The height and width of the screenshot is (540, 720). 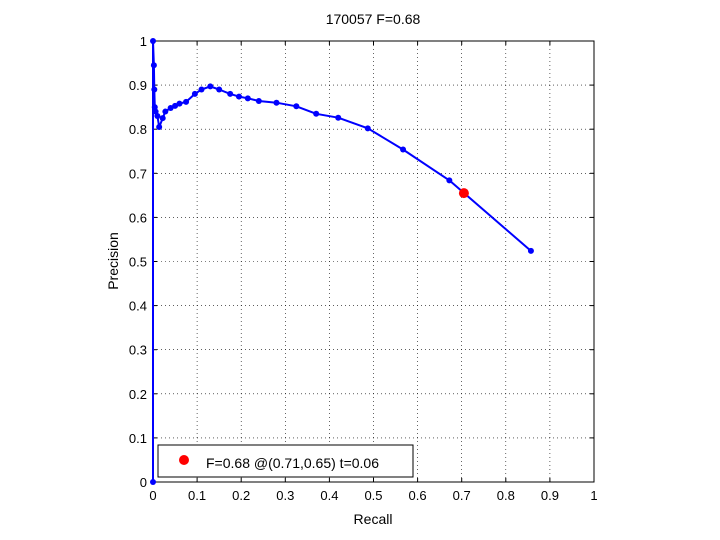 I want to click on x-tick-label: 0.8, so click(x=506, y=495).